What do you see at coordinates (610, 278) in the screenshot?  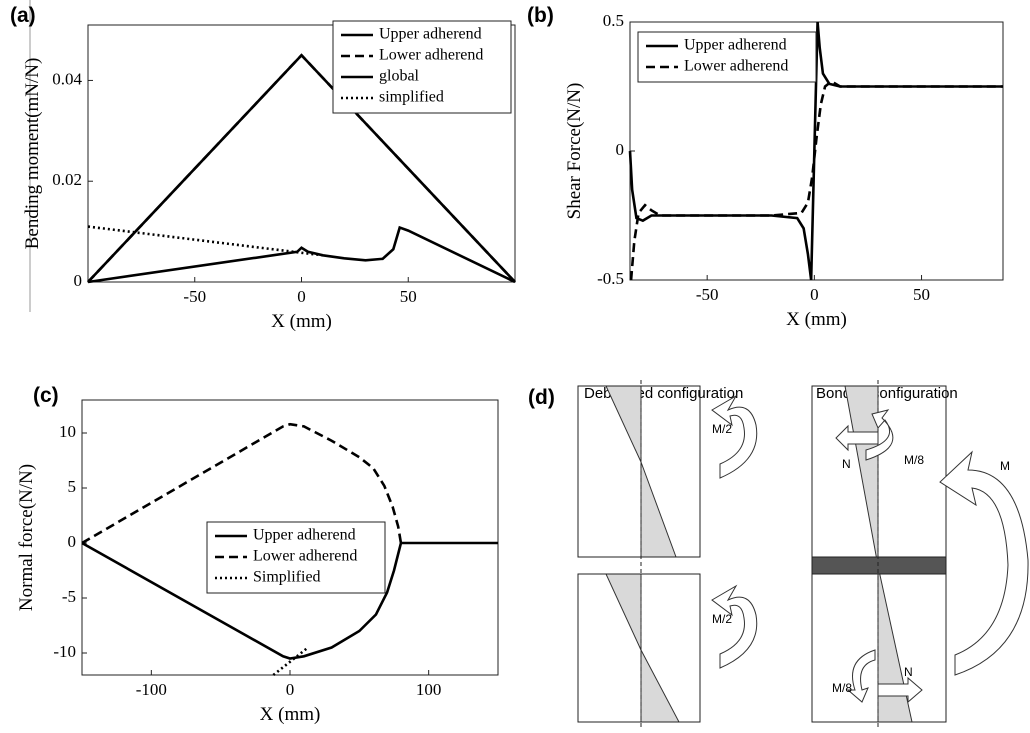 I see `y-tick-label: -0.5` at bounding box center [610, 278].